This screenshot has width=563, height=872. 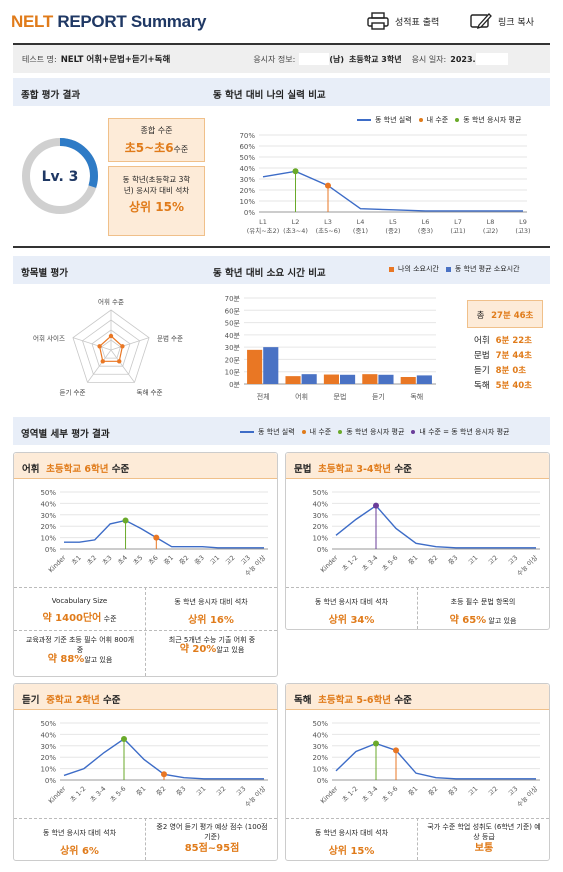 I want to click on radar-point, so click(x=99, y=346).